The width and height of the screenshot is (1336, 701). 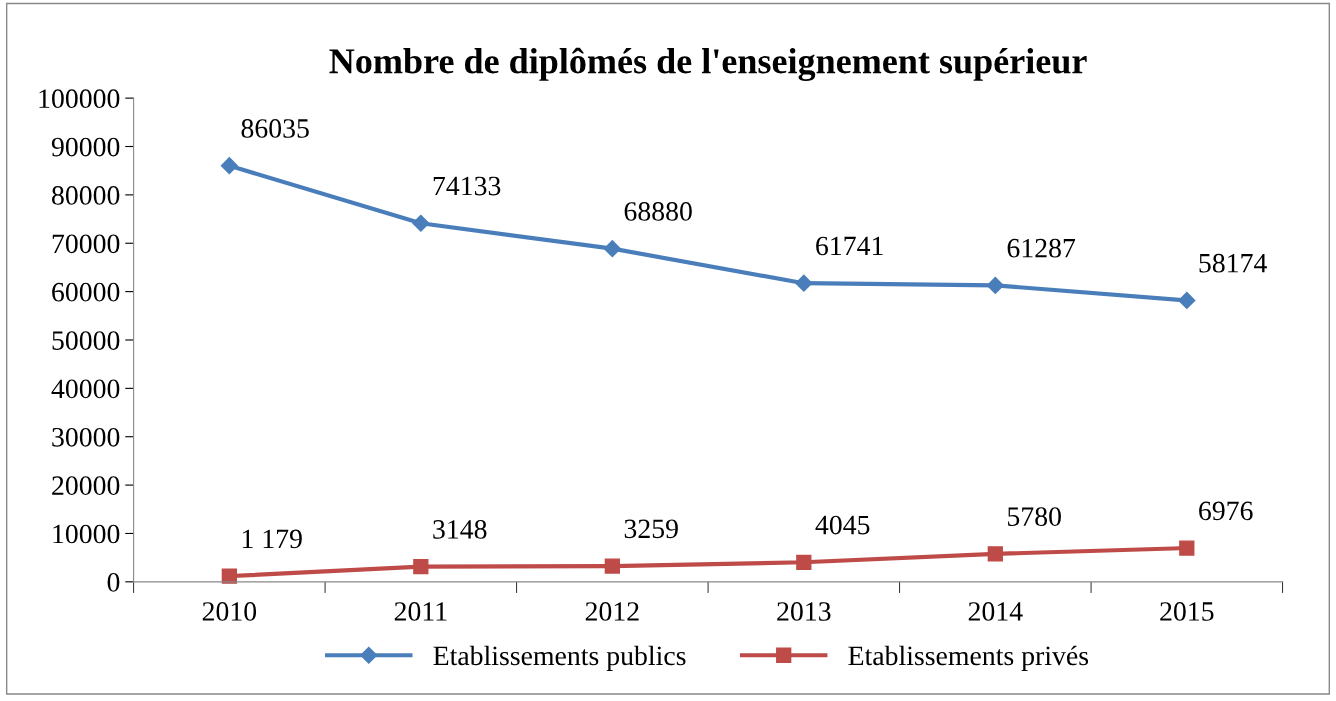 I want to click on data-label: 4045, so click(x=842, y=525).